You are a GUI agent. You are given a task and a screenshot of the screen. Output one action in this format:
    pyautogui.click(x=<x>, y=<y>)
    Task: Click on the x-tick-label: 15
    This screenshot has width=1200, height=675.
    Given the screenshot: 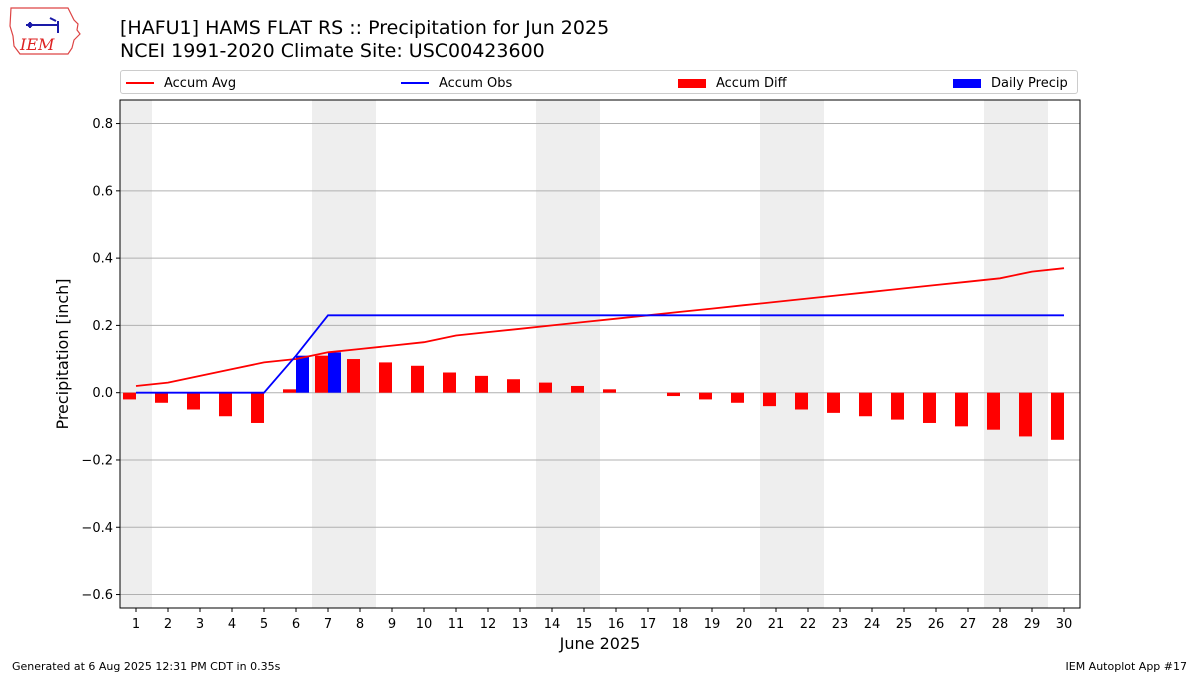 What is the action you would take?
    pyautogui.click(x=584, y=624)
    